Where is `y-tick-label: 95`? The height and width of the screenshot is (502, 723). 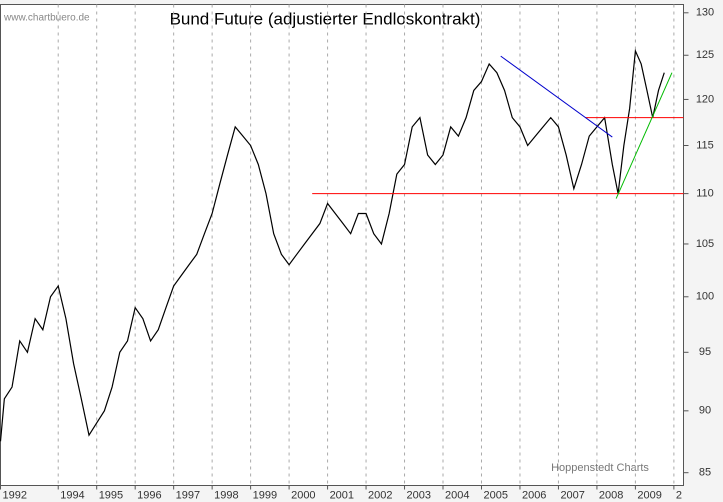
y-tick-label: 95 is located at coordinates (705, 352).